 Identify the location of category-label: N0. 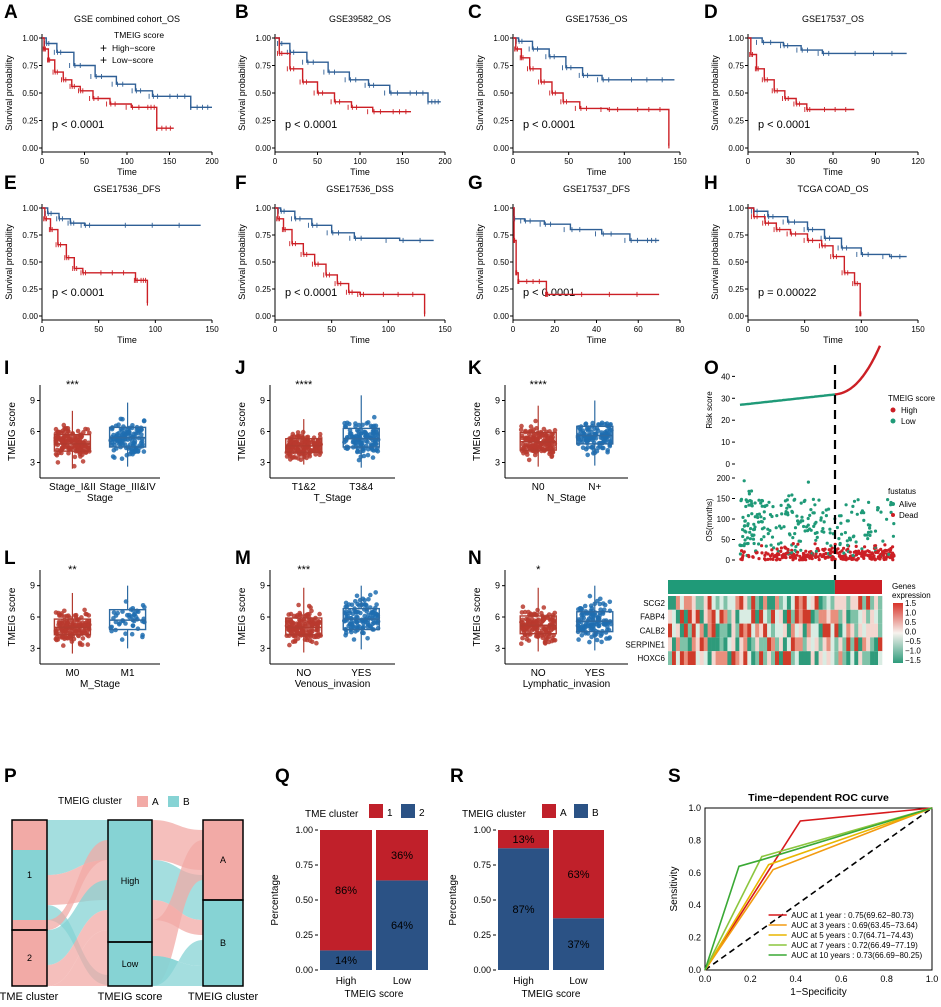
(538, 487).